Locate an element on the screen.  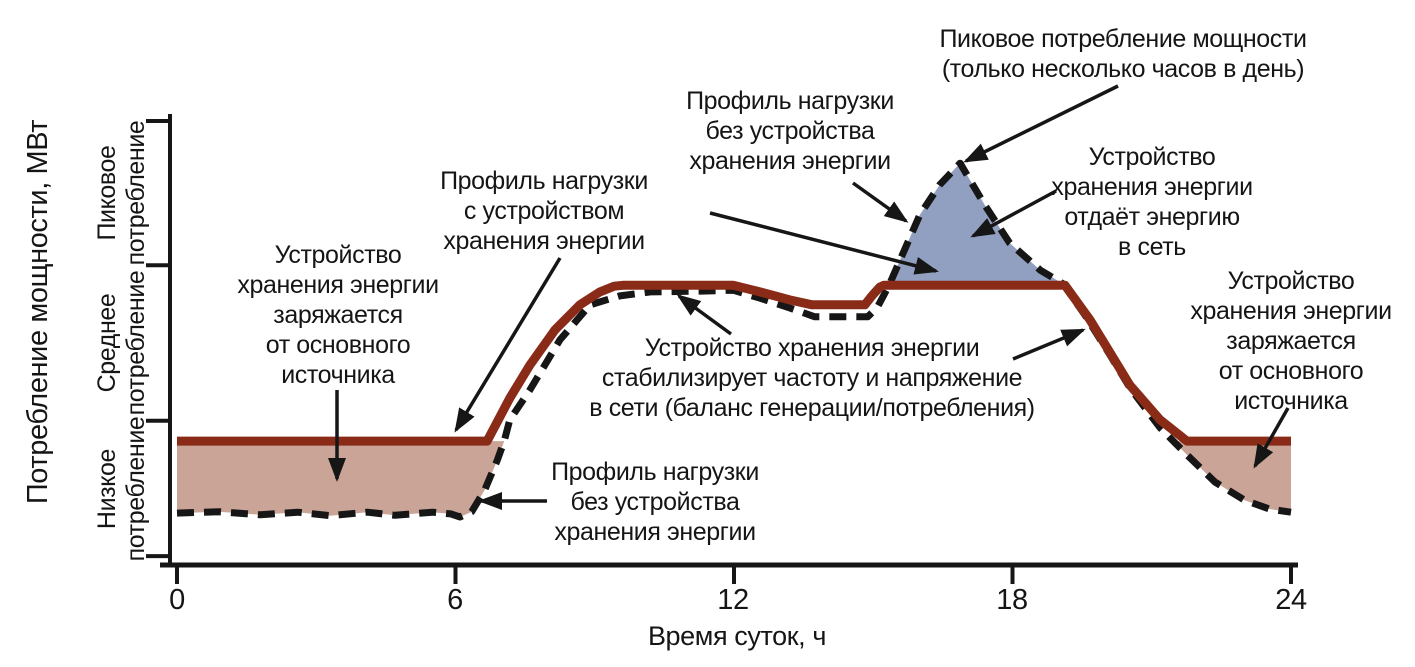
arrow-peak-demand is located at coordinates (1041, 123).